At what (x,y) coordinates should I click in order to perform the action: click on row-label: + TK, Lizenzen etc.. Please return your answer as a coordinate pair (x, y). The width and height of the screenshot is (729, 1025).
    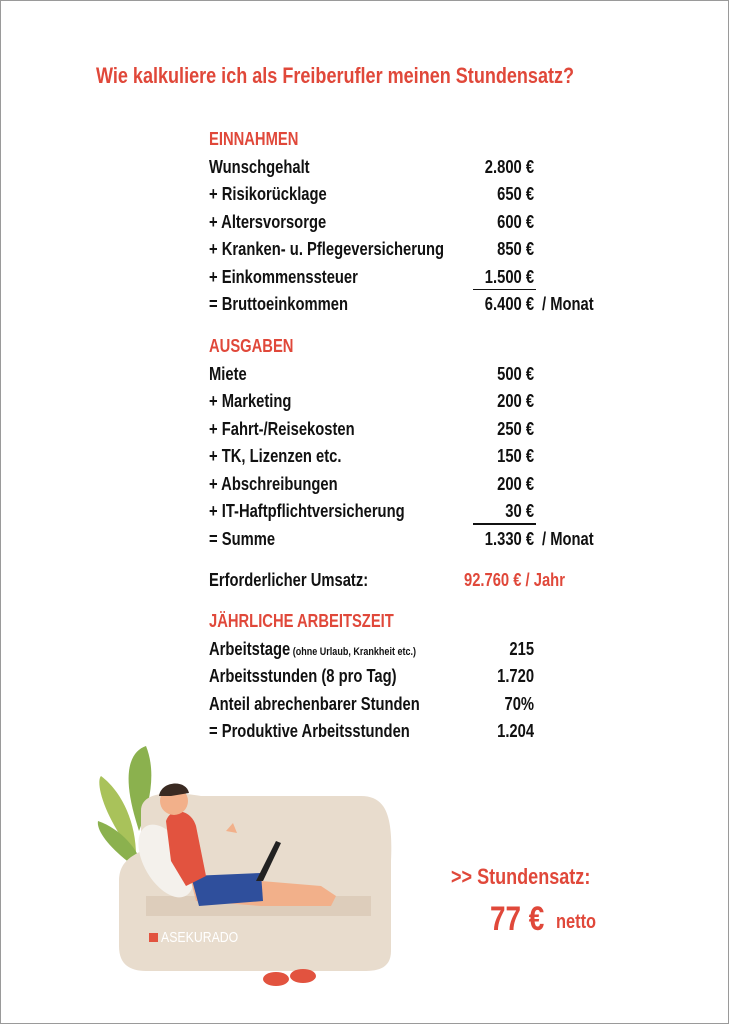
    Looking at the image, I should click on (275, 456).